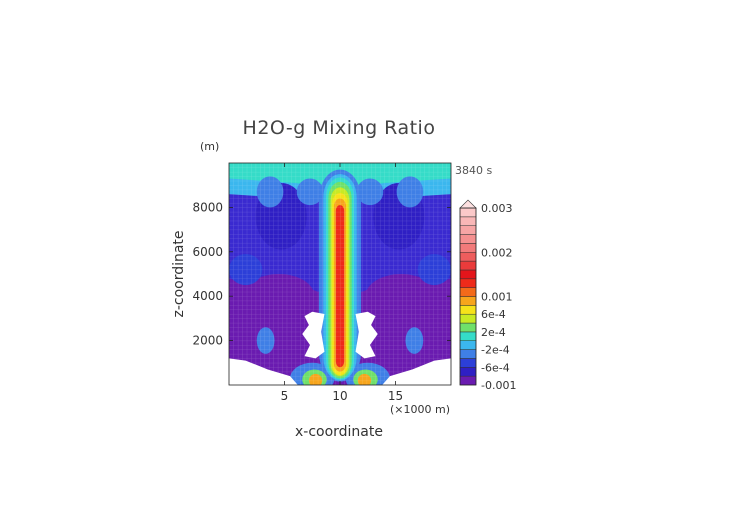 This screenshot has width=752, height=532. I want to click on colorbar-tick-label: -2e-4, so click(495, 350).